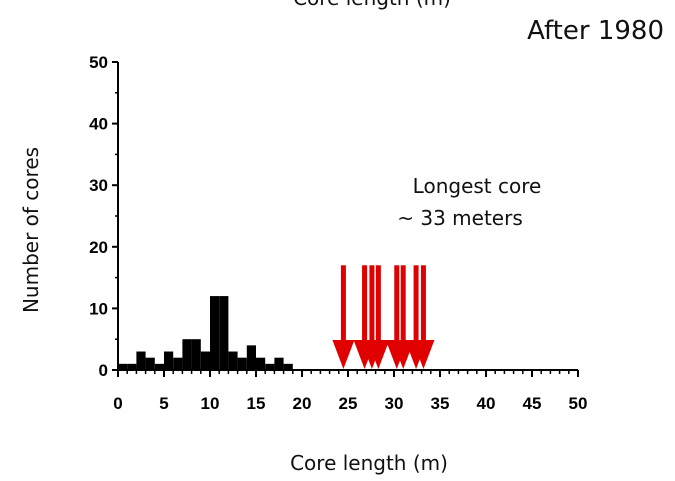 This screenshot has width=675, height=481. Describe the element at coordinates (98, 308) in the screenshot. I see `y-tick-label-10: 10` at that location.